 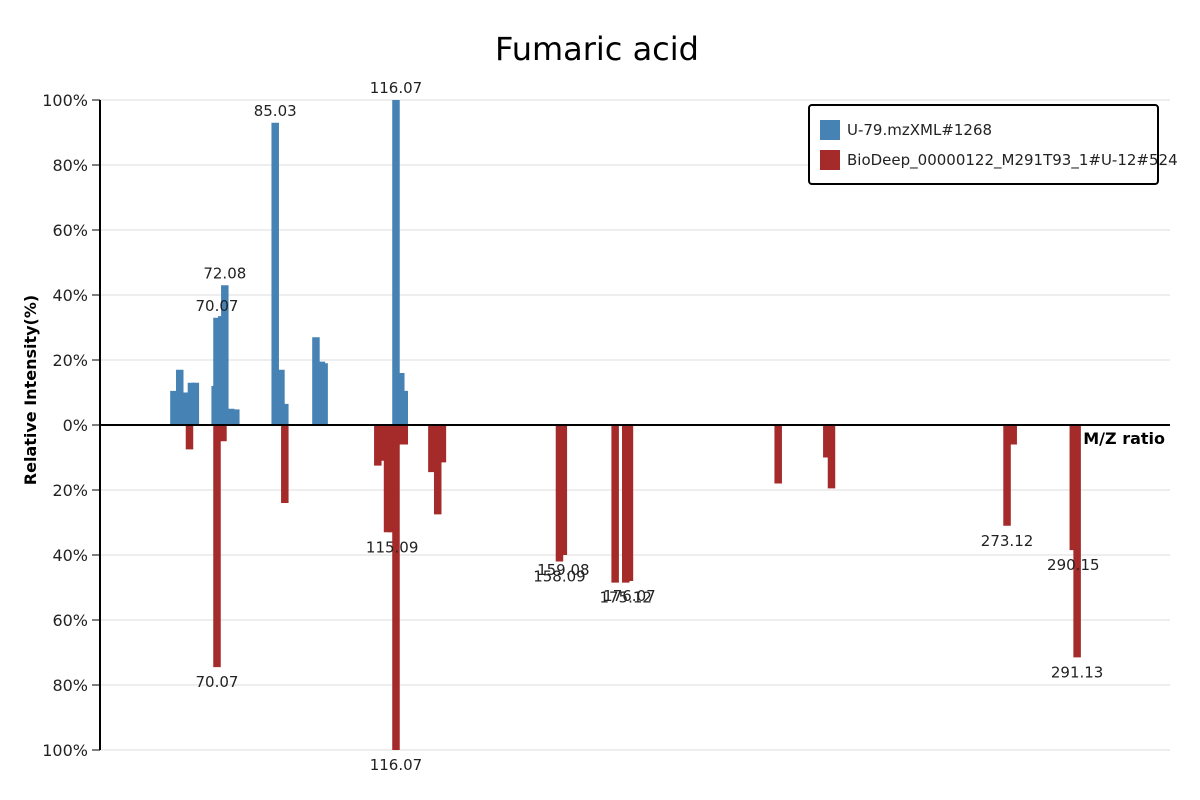 I want to click on y-axis-title: Relative Intensity(%), so click(x=30, y=390).